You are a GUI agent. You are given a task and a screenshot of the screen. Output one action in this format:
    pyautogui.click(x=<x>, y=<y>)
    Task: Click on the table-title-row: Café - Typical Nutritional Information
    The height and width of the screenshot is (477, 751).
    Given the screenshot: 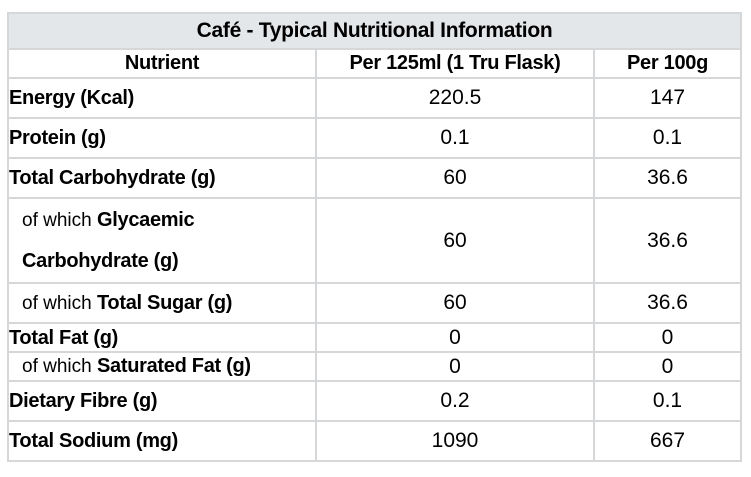 What is the action you would take?
    pyautogui.click(x=374, y=31)
    